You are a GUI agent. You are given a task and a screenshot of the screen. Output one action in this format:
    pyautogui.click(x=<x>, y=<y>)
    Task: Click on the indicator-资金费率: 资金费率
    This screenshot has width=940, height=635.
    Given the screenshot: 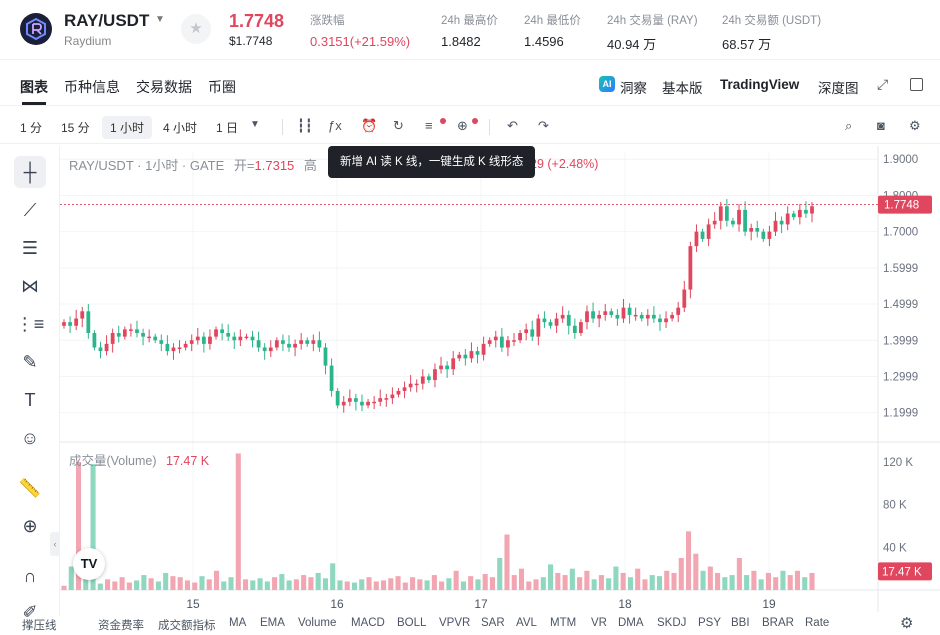 What is the action you would take?
    pyautogui.click(x=121, y=626)
    